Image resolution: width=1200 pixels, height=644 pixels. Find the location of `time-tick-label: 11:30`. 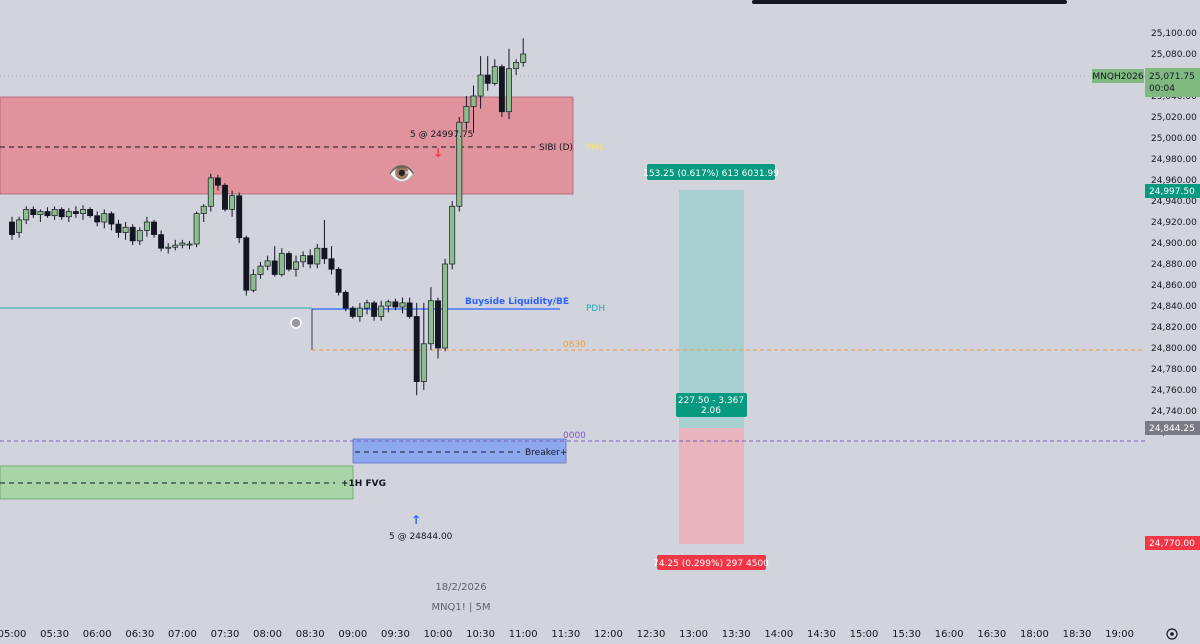

time-tick-label: 11:30 is located at coordinates (565, 634).